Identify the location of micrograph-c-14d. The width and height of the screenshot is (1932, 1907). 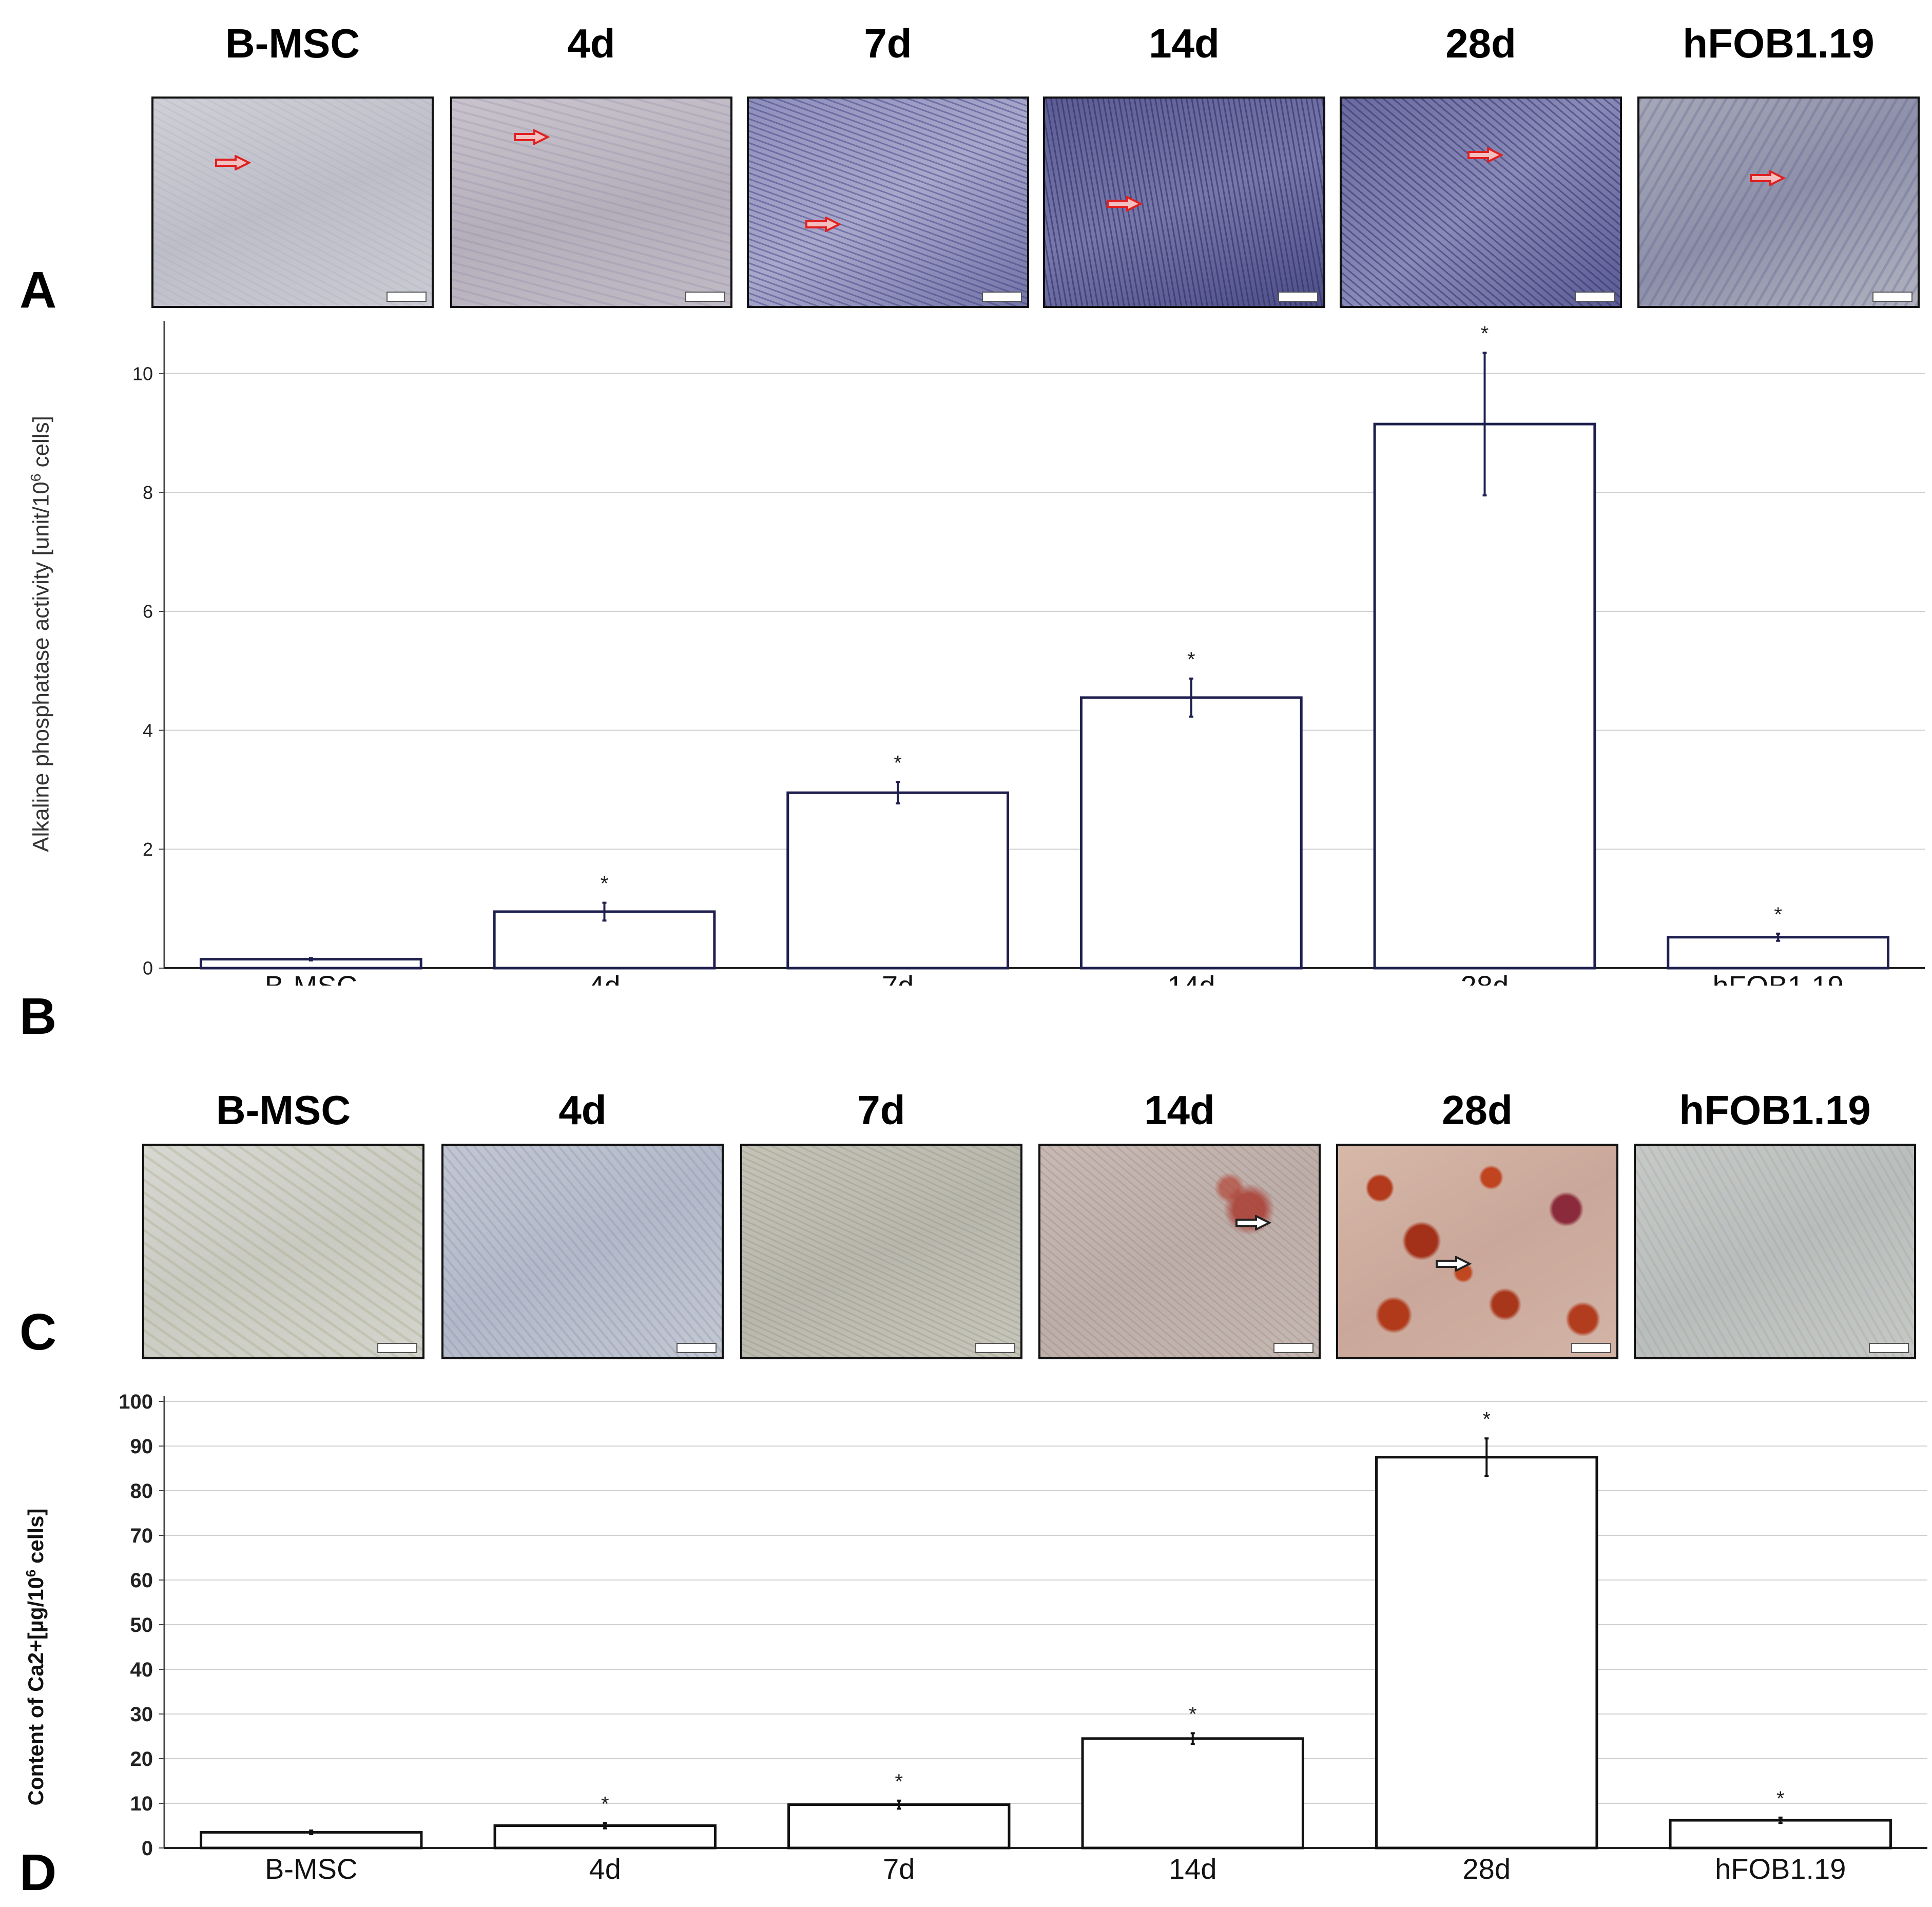
(1179, 1251).